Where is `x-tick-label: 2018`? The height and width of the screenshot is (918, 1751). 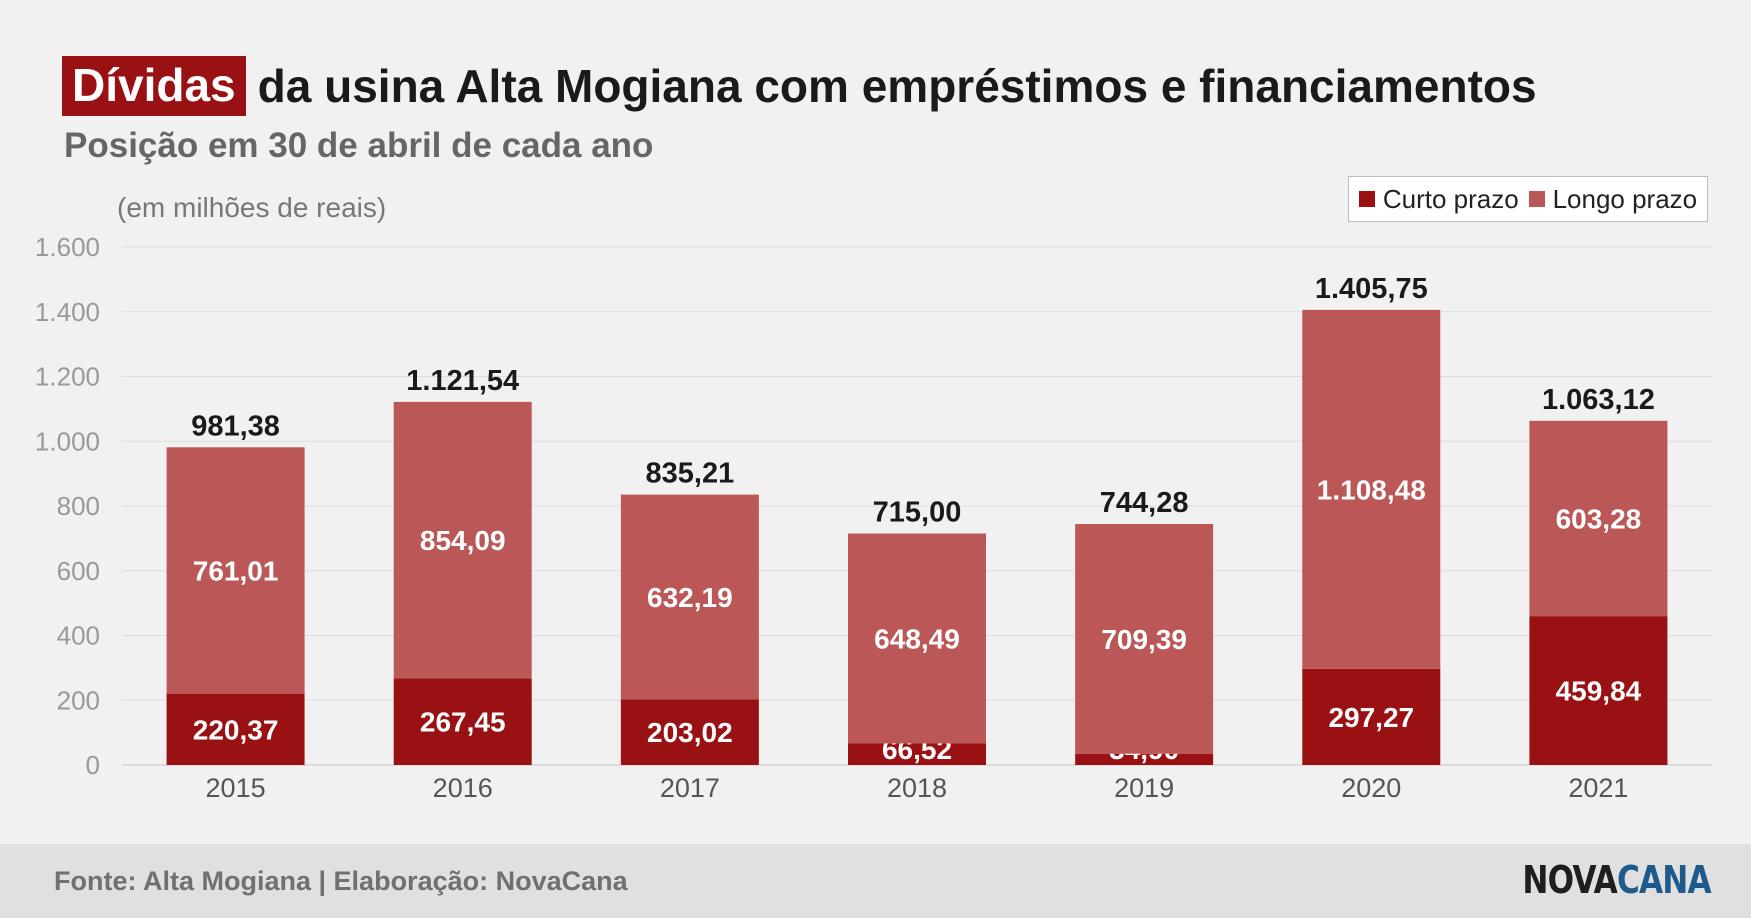
x-tick-label: 2018 is located at coordinates (917, 788).